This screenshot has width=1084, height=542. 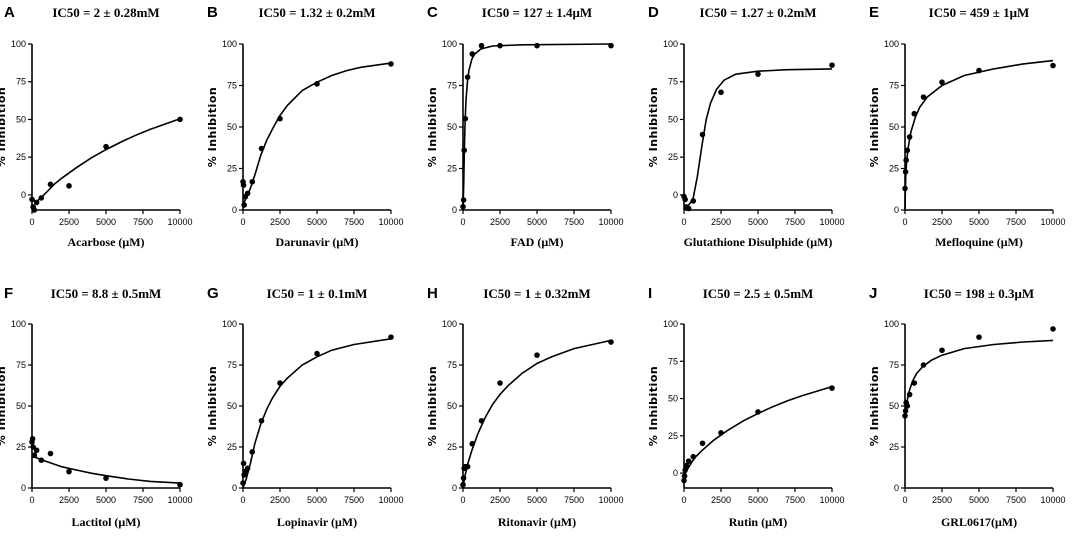 What do you see at coordinates (979, 522) in the screenshot?
I see `x-axis-label: GRL0617(μM)` at bounding box center [979, 522].